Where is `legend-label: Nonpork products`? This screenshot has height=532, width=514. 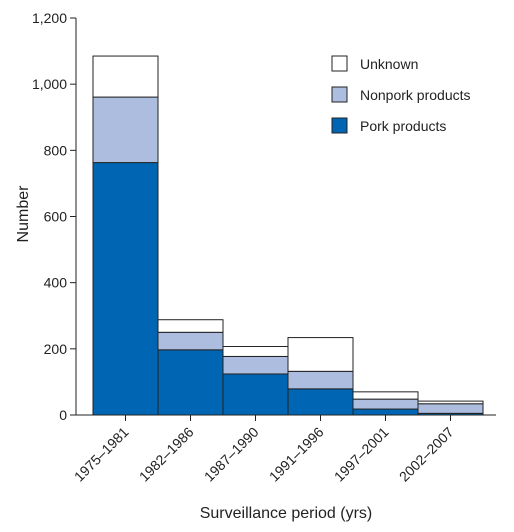 legend-label: Nonpork products is located at coordinates (415, 95).